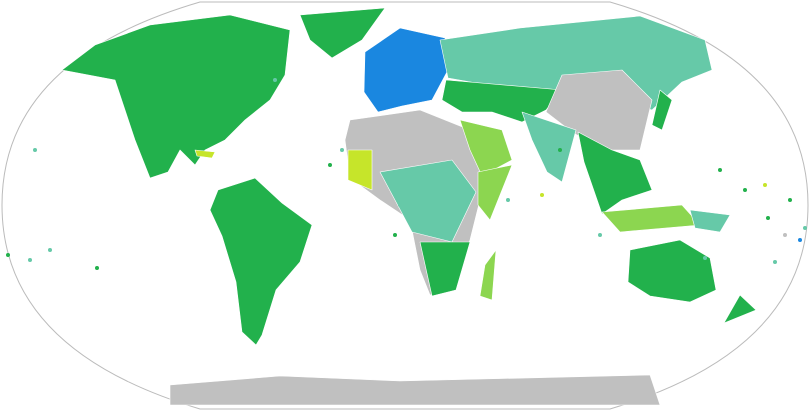 This screenshot has height=411, width=810. Describe the element at coordinates (360, 170) in the screenshot. I see `region-west-africa` at that location.